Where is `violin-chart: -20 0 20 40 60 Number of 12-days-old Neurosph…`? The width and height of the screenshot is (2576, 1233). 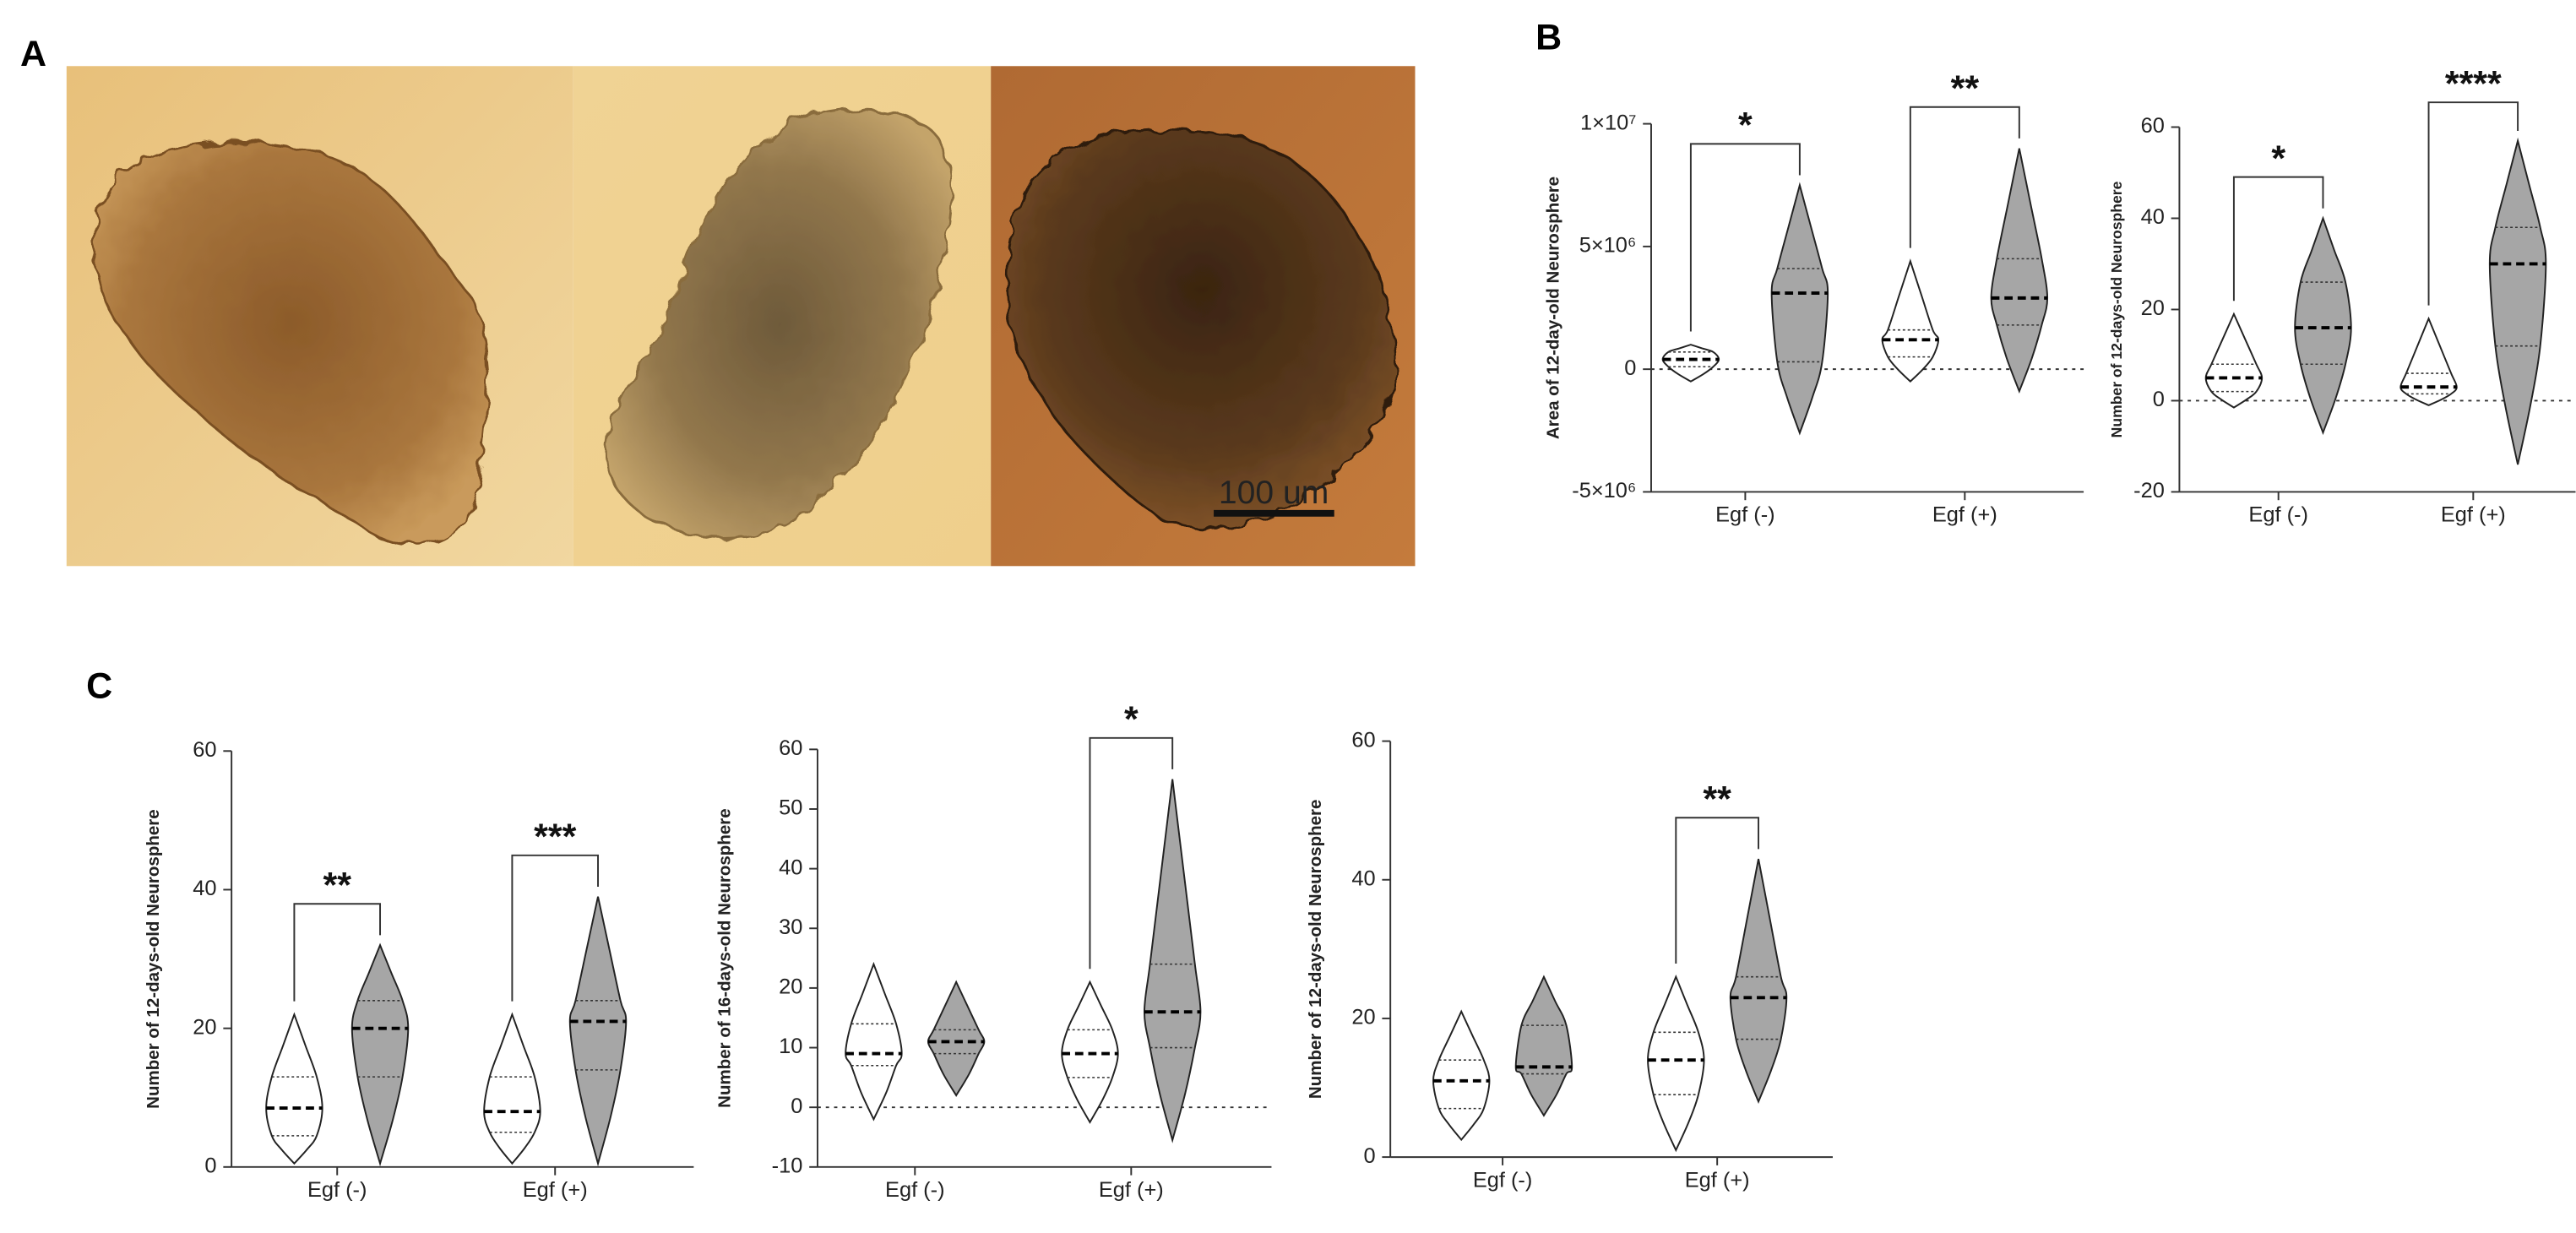 violin-chart: -20 0 20 40 60 Number of 12-days-old Neurosph… is located at coordinates (2342, 295).